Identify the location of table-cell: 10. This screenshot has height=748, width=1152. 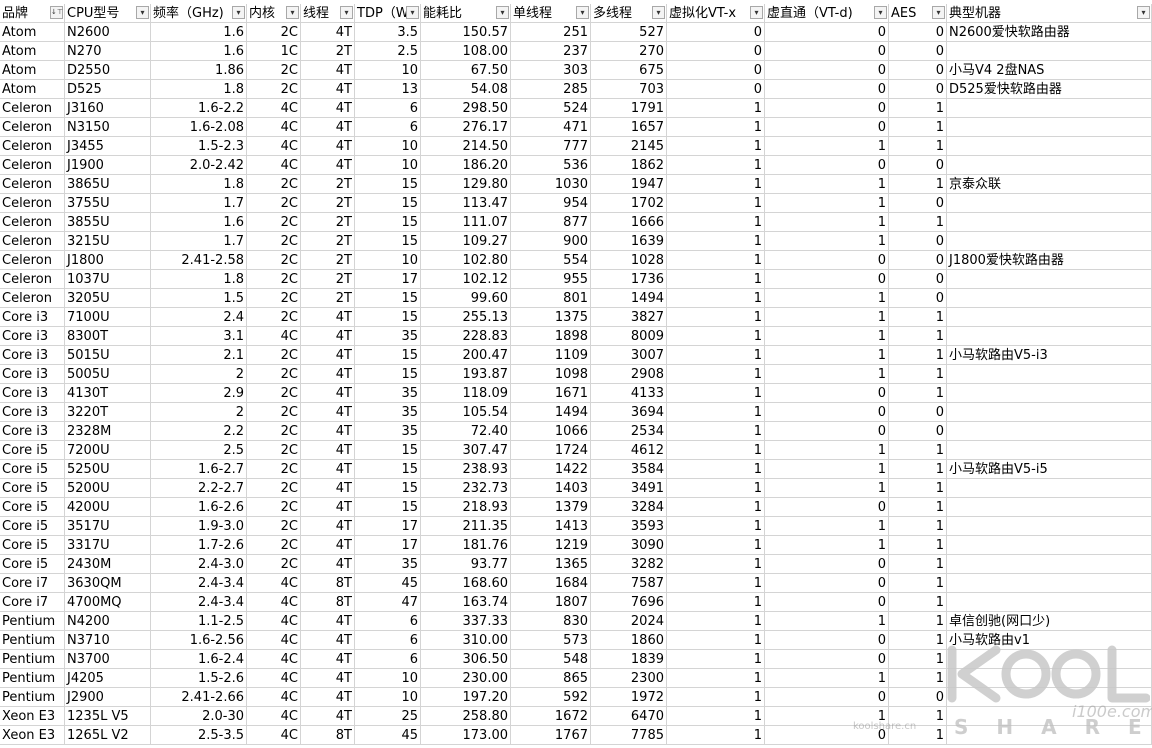
(388, 146).